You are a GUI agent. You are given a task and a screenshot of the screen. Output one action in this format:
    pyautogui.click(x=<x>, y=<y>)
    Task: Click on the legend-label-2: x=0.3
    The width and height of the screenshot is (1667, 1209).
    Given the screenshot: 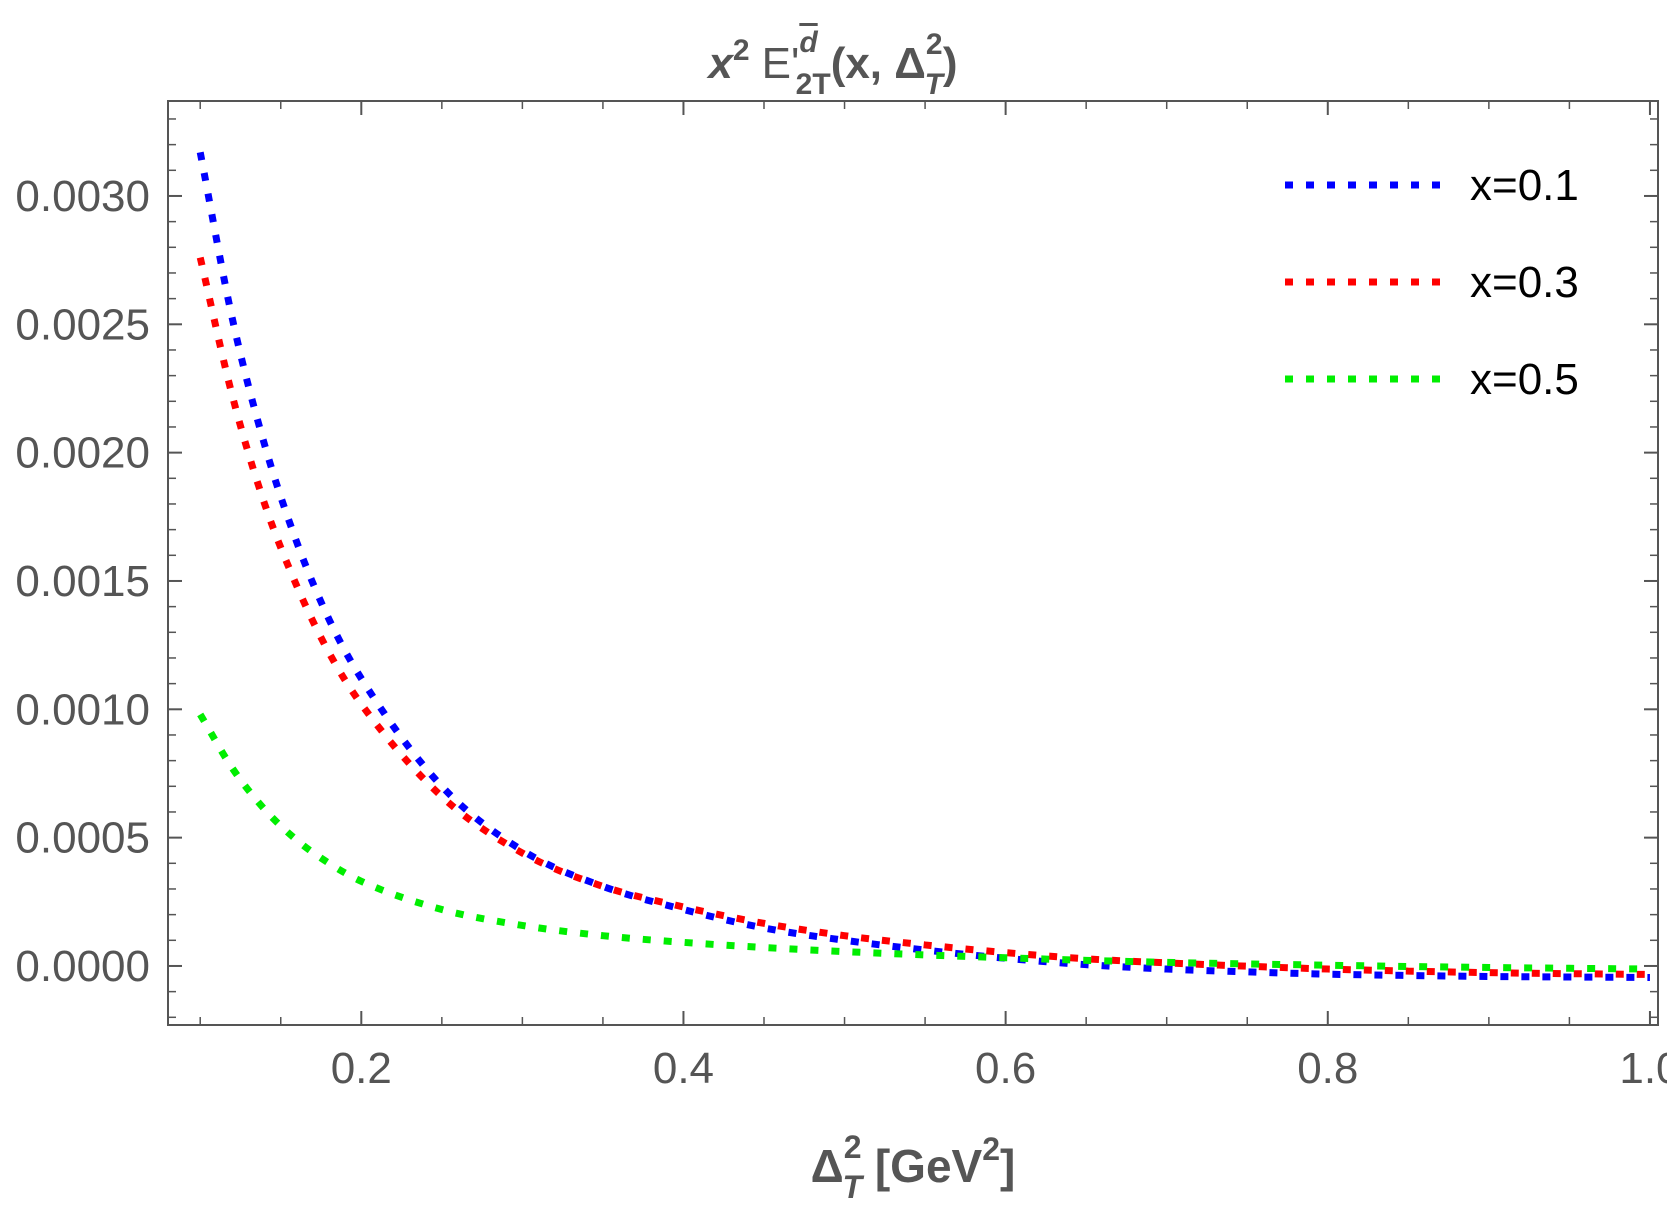 What is the action you would take?
    pyautogui.click(x=1524, y=282)
    